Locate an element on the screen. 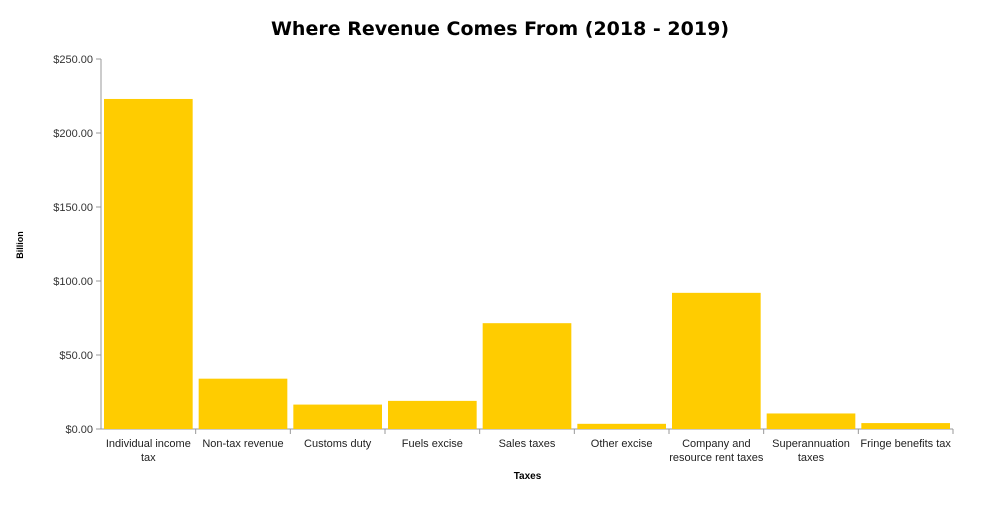 The width and height of the screenshot is (1000, 509). x-tick-label: Other excise is located at coordinates (622, 444).